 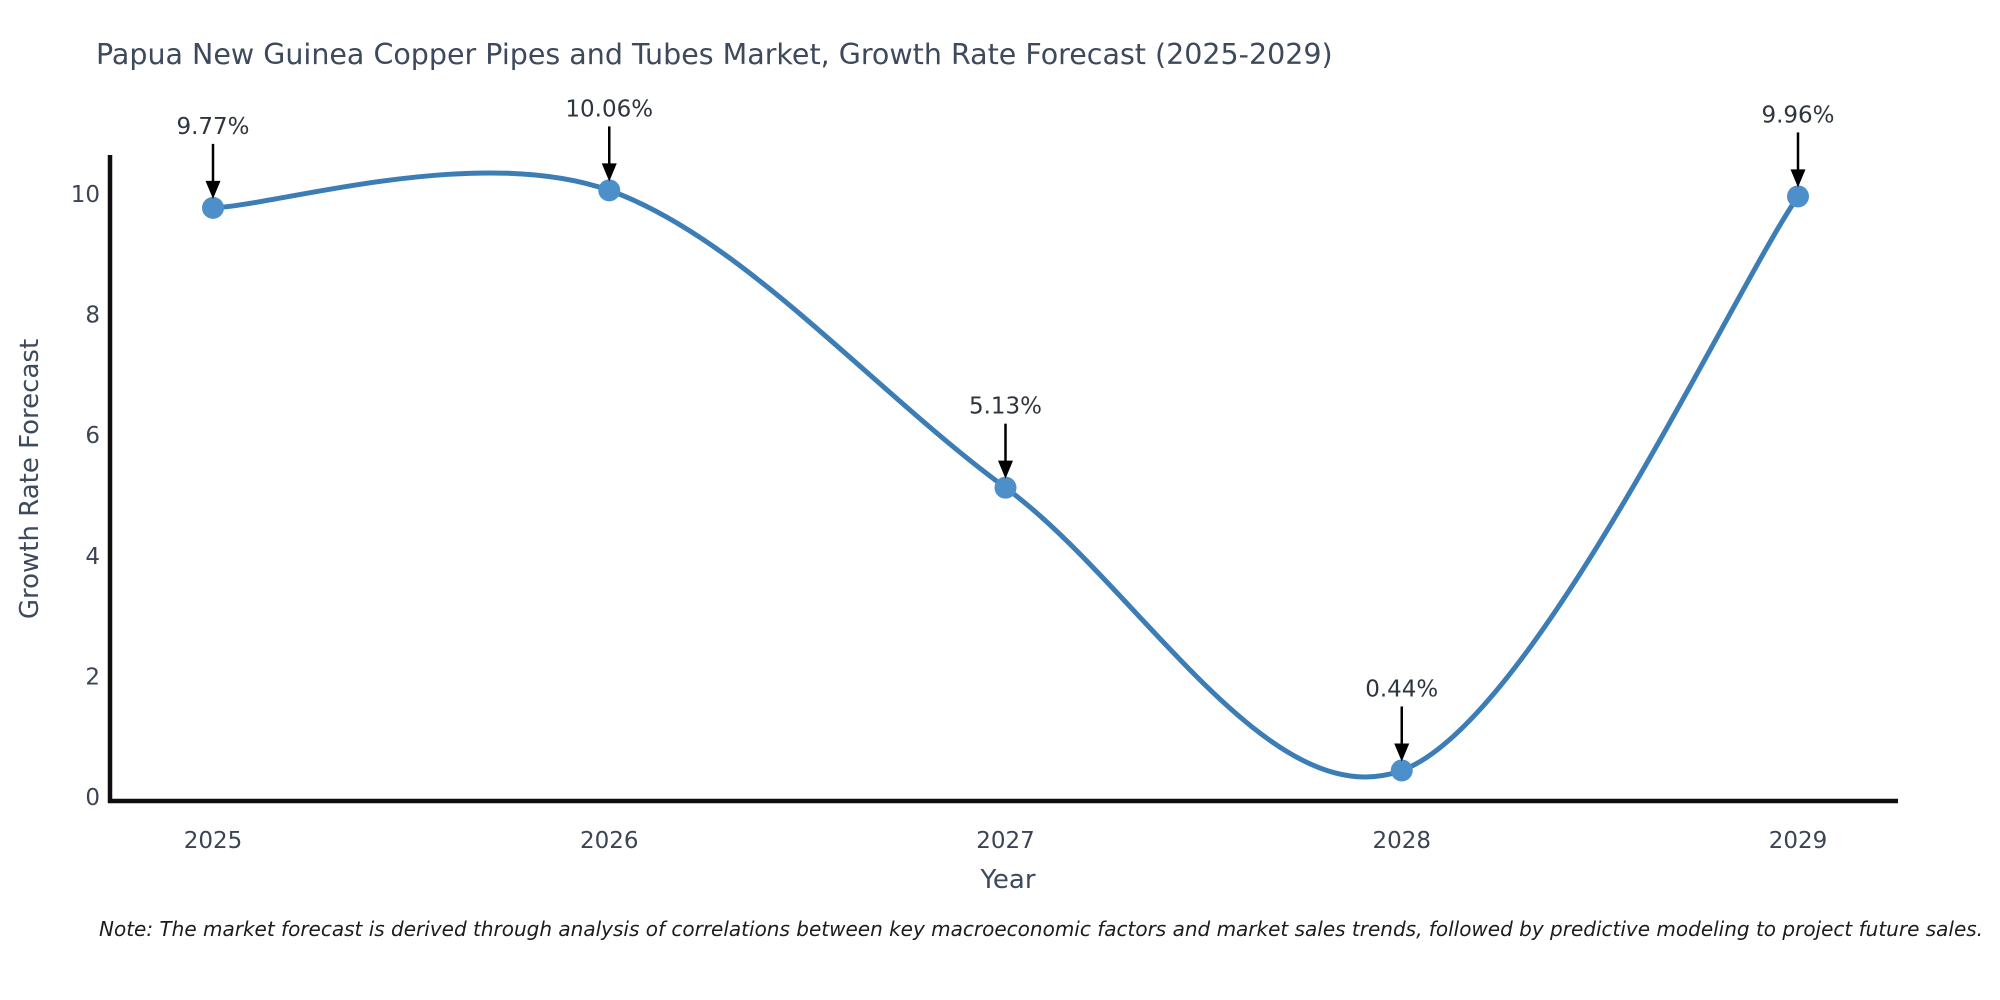 What do you see at coordinates (92, 557) in the screenshot?
I see `y-tick-label: 4` at bounding box center [92, 557].